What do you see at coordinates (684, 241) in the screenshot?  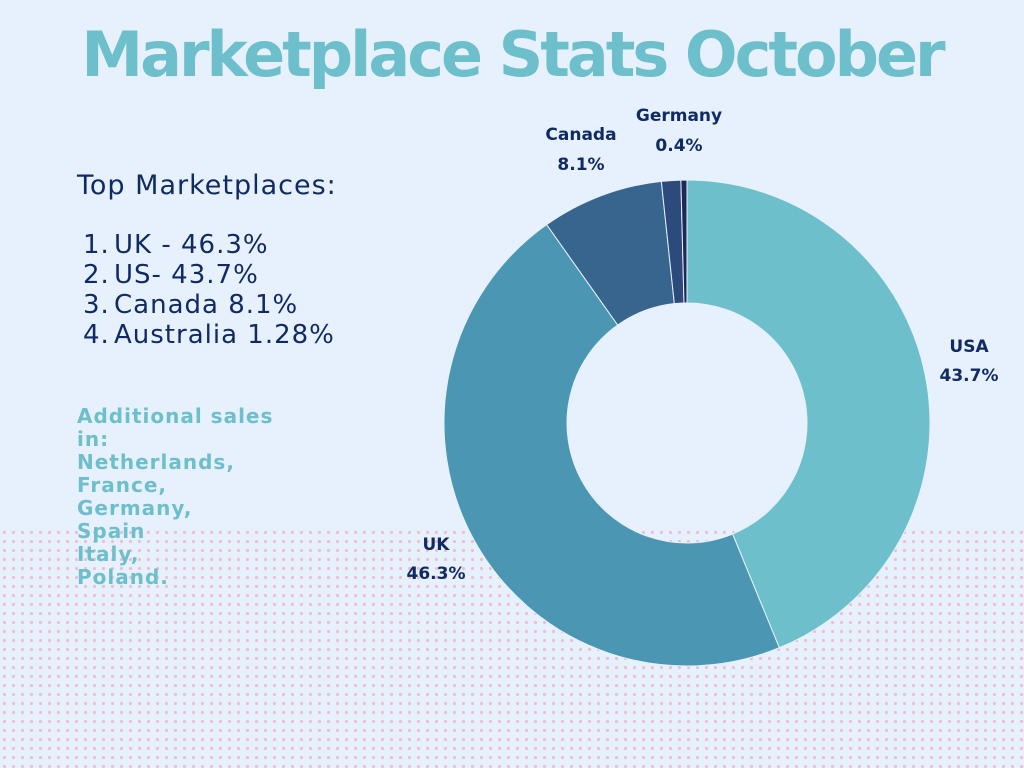 I see `donut-slice-germany` at bounding box center [684, 241].